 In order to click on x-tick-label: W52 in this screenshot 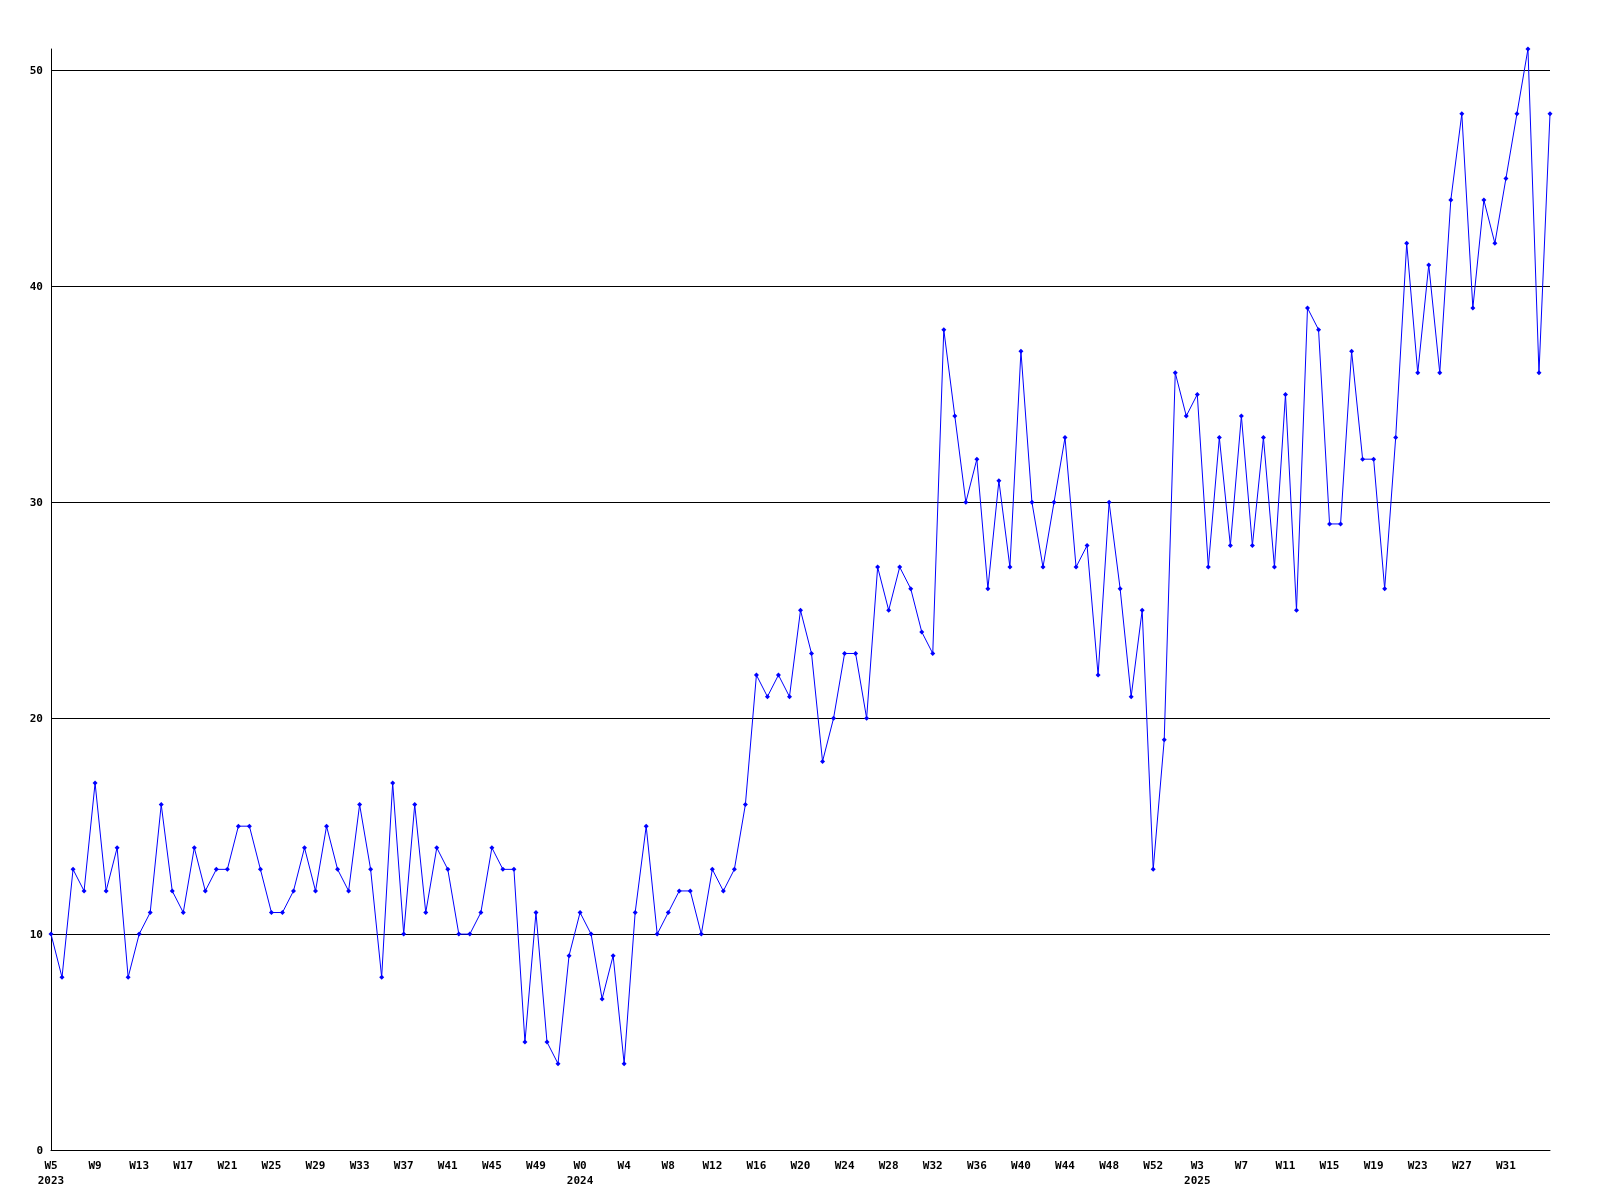, I will do `click(1153, 1165)`.